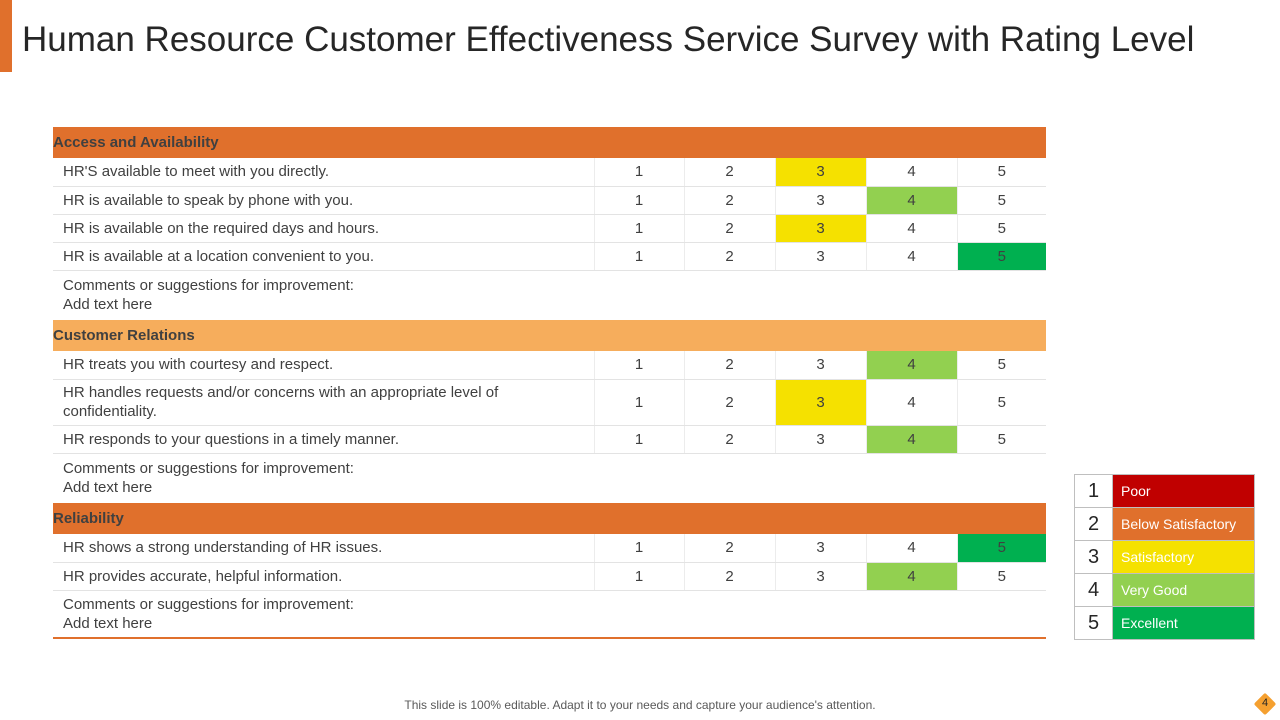 Image resolution: width=1280 pixels, height=720 pixels. What do you see at coordinates (1093, 524) in the screenshot?
I see `legend-number: 2` at bounding box center [1093, 524].